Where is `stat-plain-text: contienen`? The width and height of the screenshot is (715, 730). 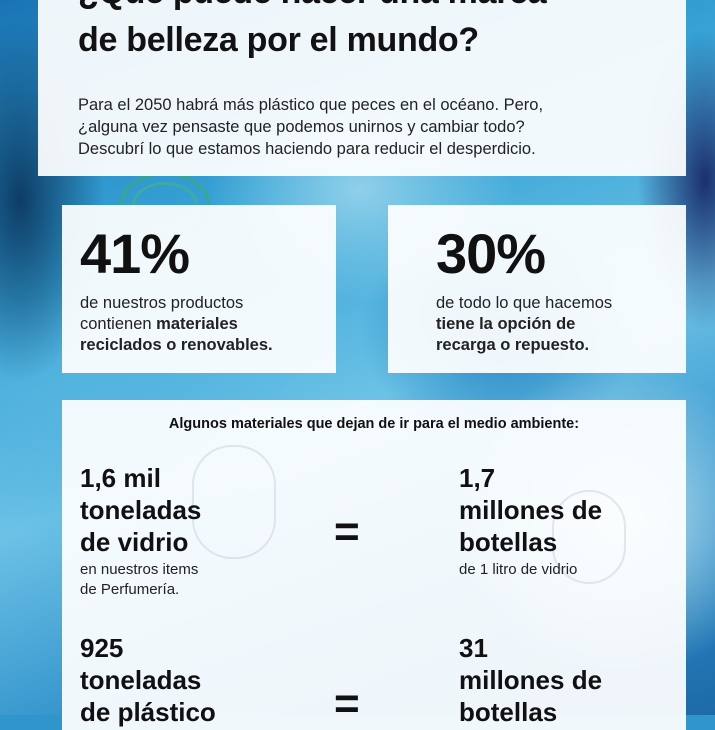
stat-plain-text: contienen is located at coordinates (118, 324).